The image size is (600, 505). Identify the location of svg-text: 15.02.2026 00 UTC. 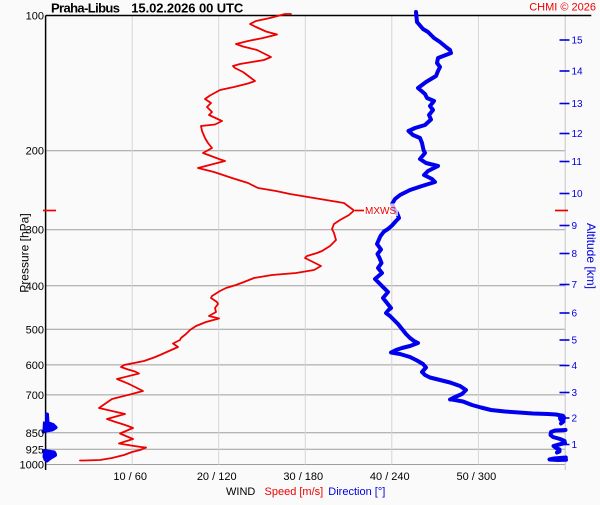
(187, 8).